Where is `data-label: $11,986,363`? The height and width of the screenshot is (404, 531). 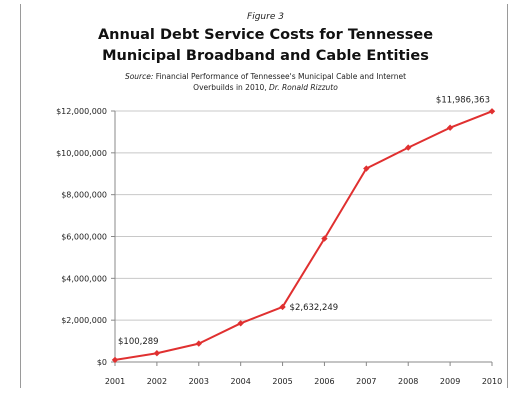 data-label: $11,986,363 is located at coordinates (463, 100).